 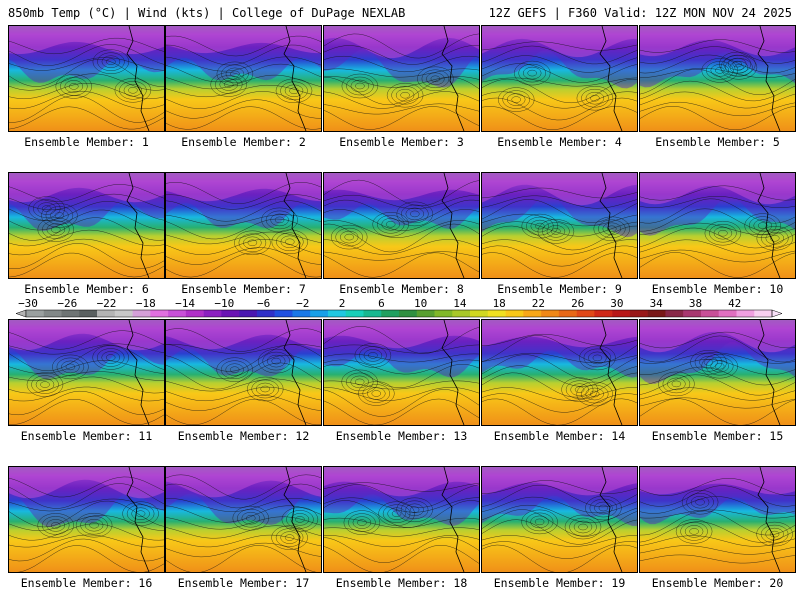 What do you see at coordinates (107, 303) in the screenshot?
I see `colorbar-tick-label: −22` at bounding box center [107, 303].